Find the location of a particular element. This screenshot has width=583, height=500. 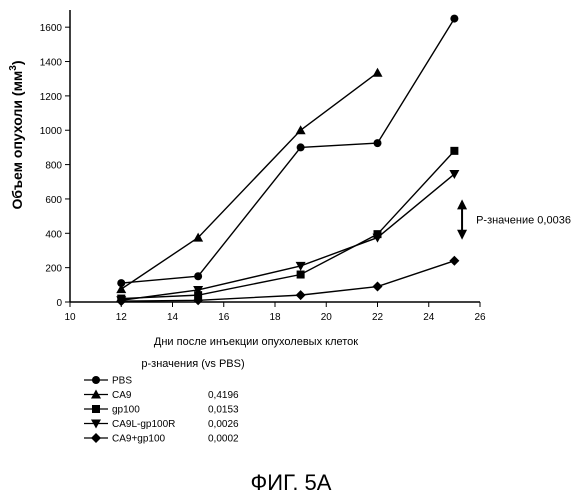

x-tick-label: 14 is located at coordinates (173, 317).